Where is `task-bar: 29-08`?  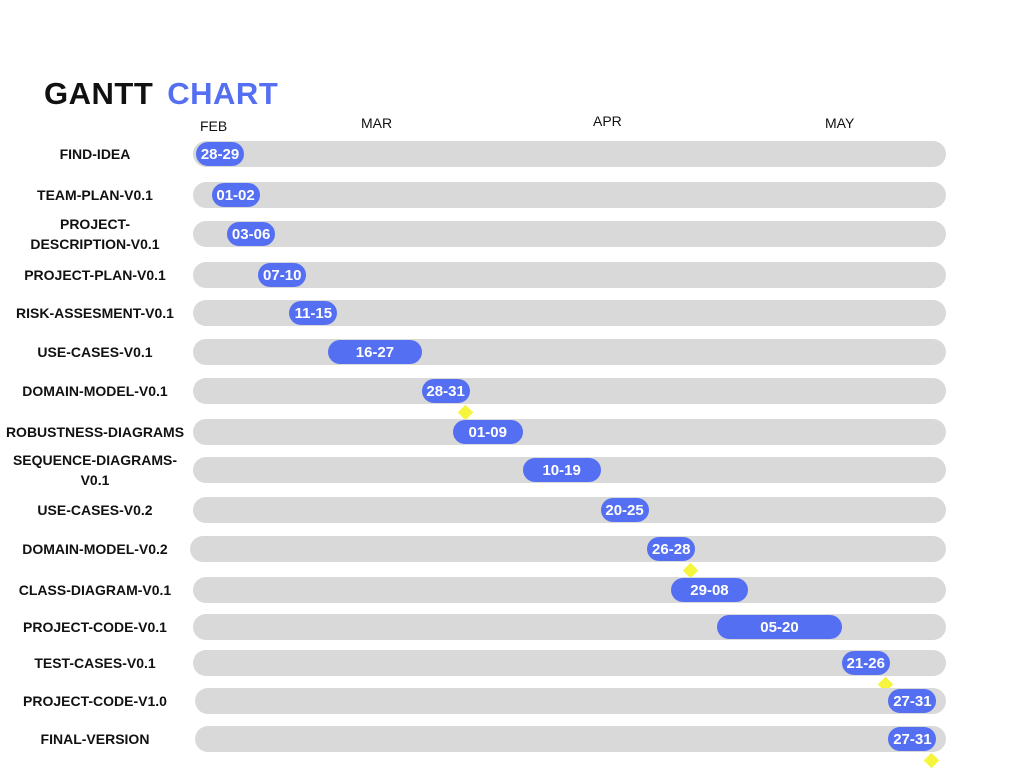
task-bar: 29-08 is located at coordinates (709, 590).